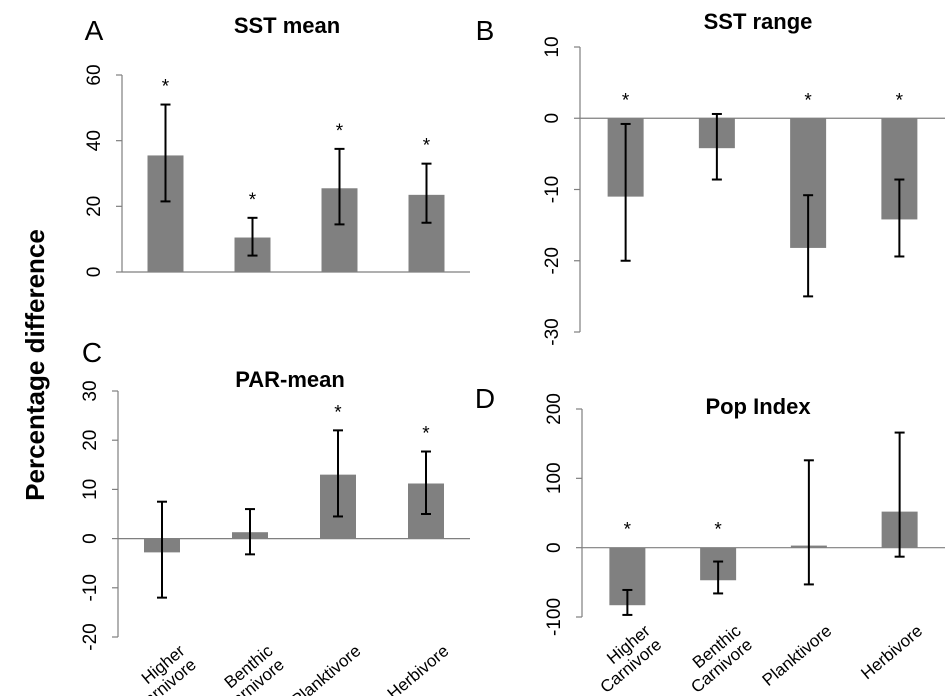 Image resolution: width=948 pixels, height=696 pixels. I want to click on y-tick-label: 200, so click(554, 409).